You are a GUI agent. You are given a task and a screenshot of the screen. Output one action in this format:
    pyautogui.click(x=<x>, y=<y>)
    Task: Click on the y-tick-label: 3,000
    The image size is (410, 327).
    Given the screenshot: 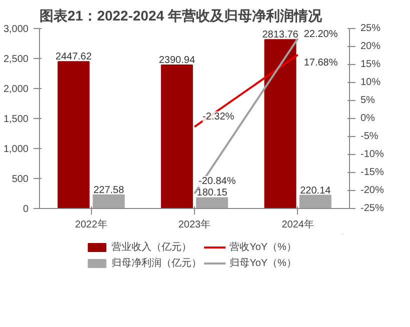 What is the action you would take?
    pyautogui.click(x=16, y=29)
    